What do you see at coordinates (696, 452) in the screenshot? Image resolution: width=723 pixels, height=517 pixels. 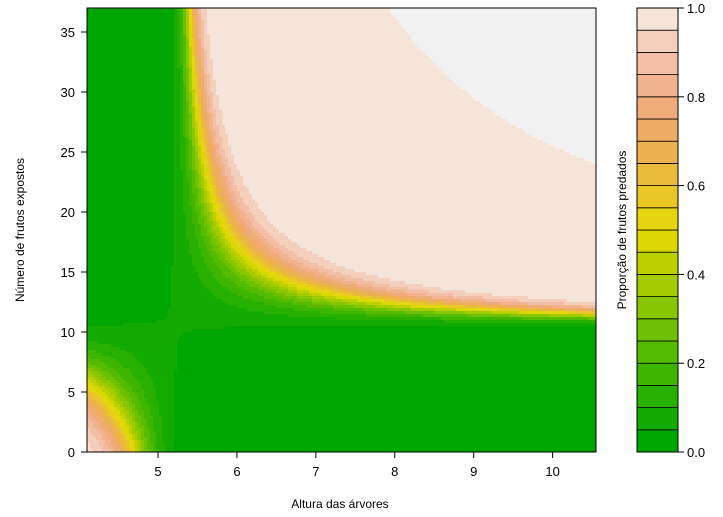 I see `colorbar-tick-label: 0.0` at bounding box center [696, 452].